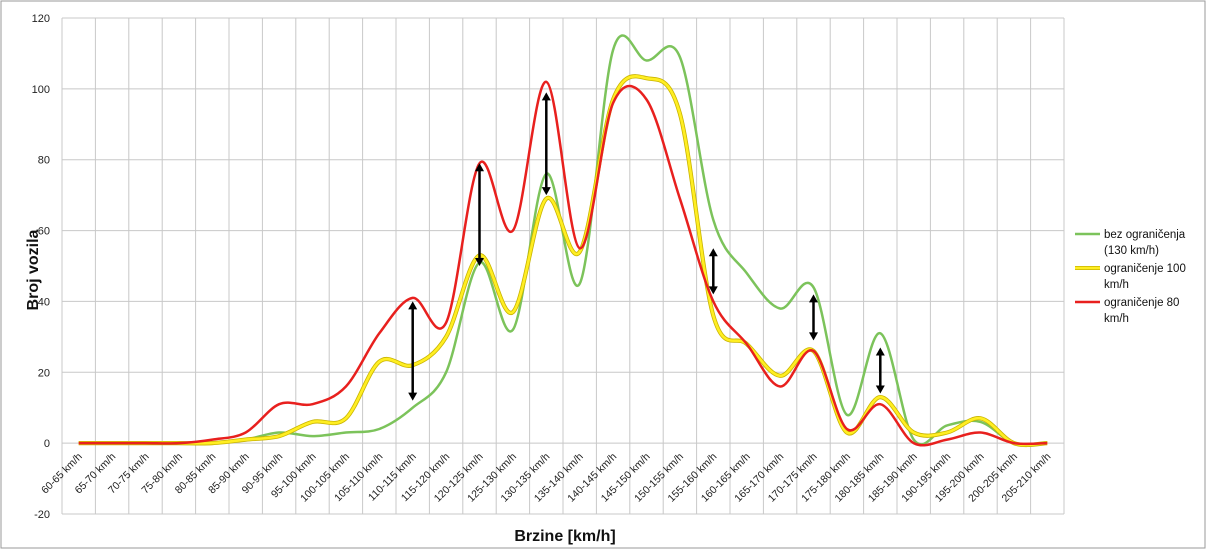  Describe the element at coordinates (42, 515) in the screenshot. I see `y-tick-label: -20` at that location.